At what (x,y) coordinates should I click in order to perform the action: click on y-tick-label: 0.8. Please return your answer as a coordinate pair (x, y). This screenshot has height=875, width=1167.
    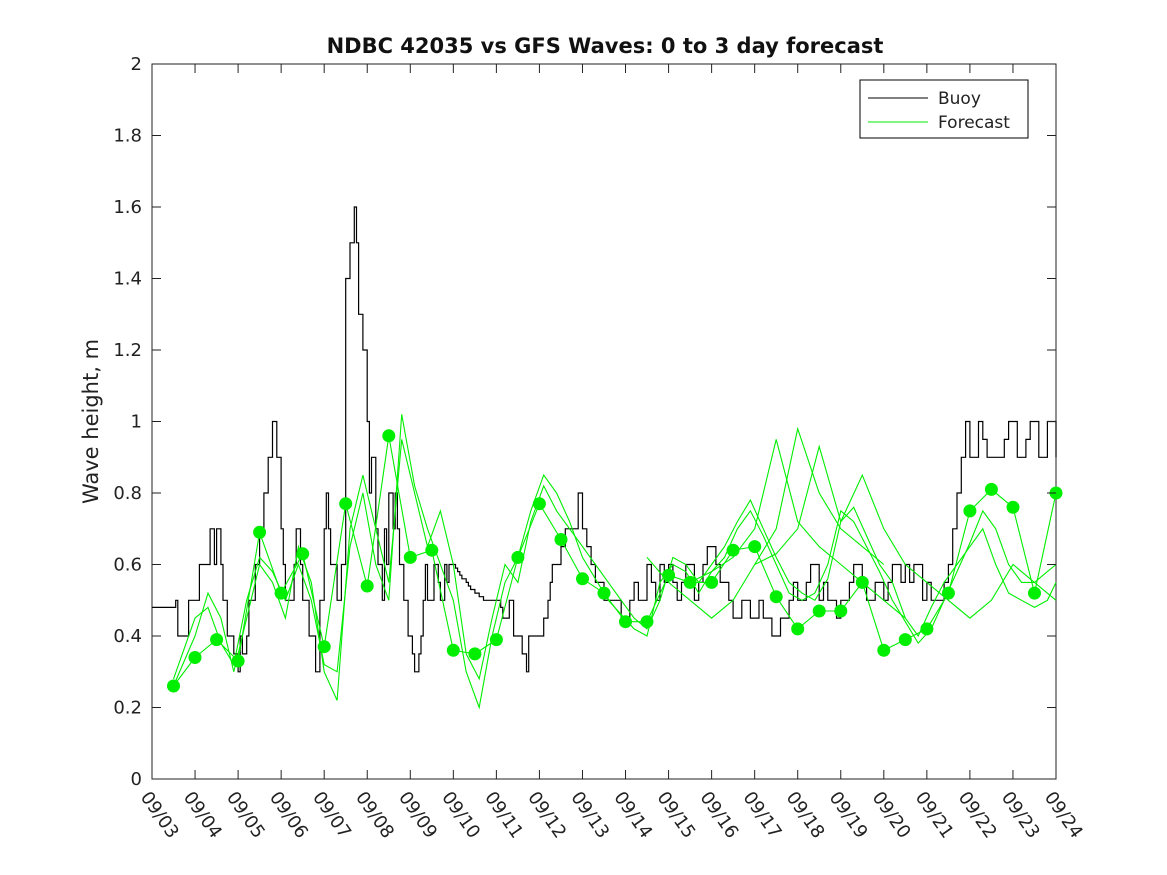
    Looking at the image, I should click on (127, 493).